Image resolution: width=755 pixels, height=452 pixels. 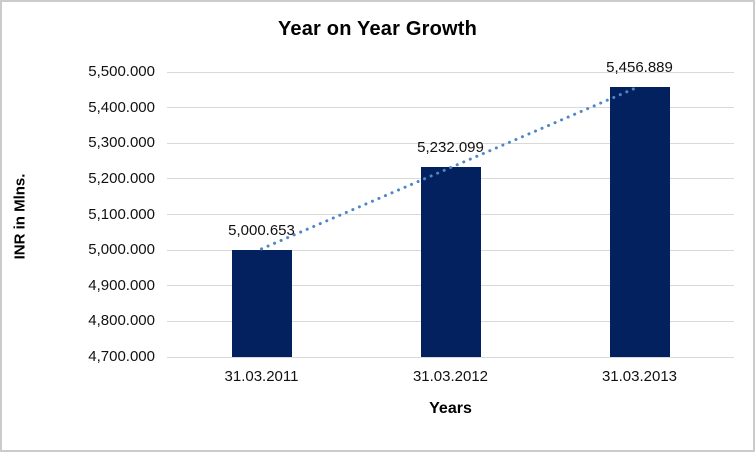 What do you see at coordinates (639, 376) in the screenshot?
I see `x-tick-label: 31.03.2013` at bounding box center [639, 376].